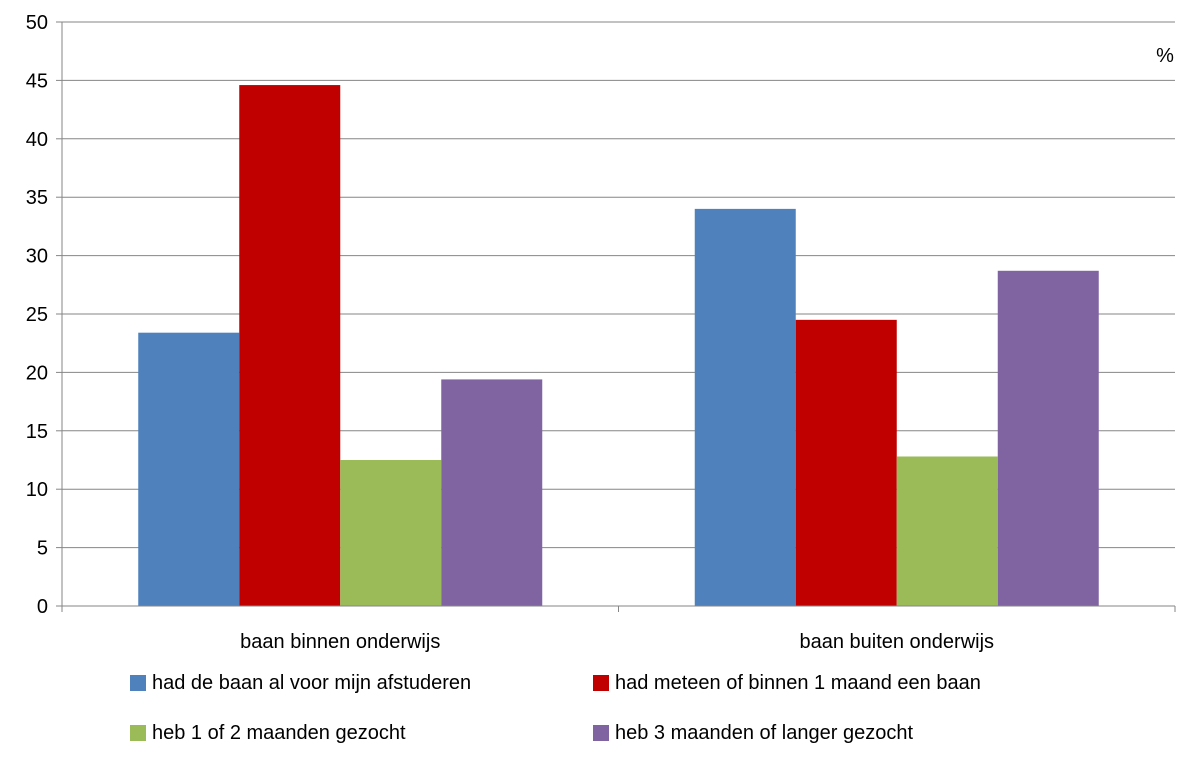 The width and height of the screenshot is (1178, 763). What do you see at coordinates (1165, 56) in the screenshot?
I see `y-unit-label: %` at bounding box center [1165, 56].